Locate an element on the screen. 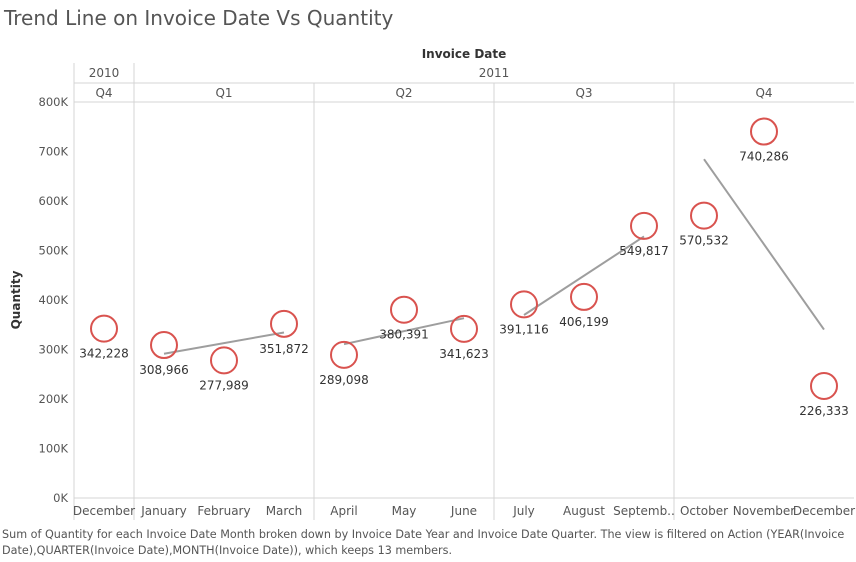 The image size is (856, 562). year-label: 2010 is located at coordinates (104, 73).